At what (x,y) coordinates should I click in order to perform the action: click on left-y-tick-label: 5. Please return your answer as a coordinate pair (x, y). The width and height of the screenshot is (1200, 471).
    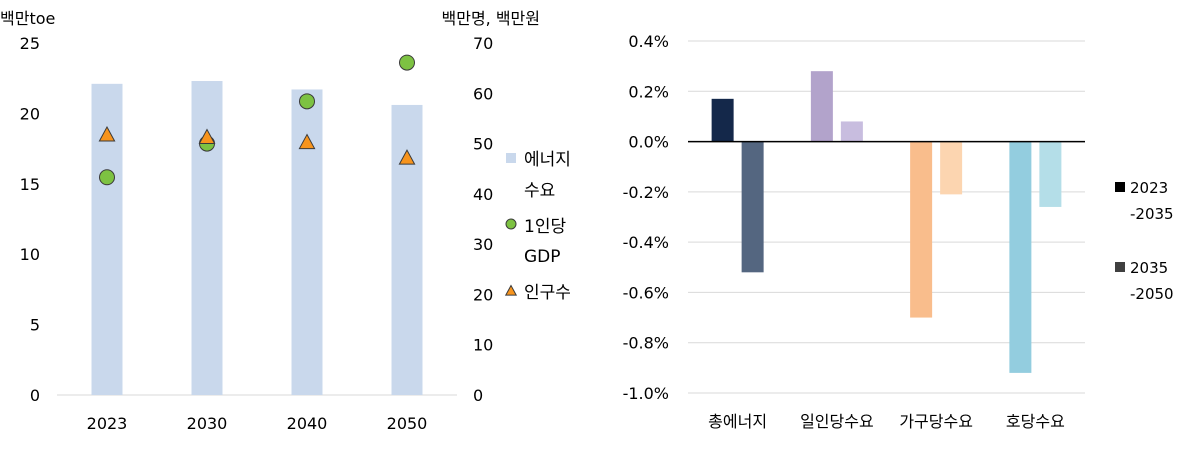
    Looking at the image, I should click on (35, 325).